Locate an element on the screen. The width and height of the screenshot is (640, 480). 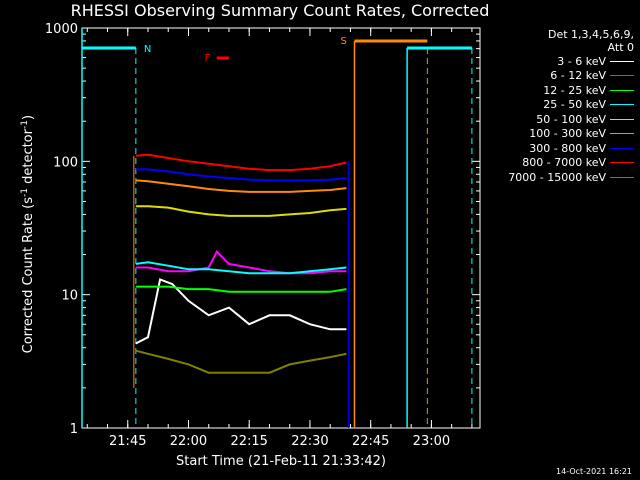
x-tick-label: 22:00 is located at coordinates (188, 441).